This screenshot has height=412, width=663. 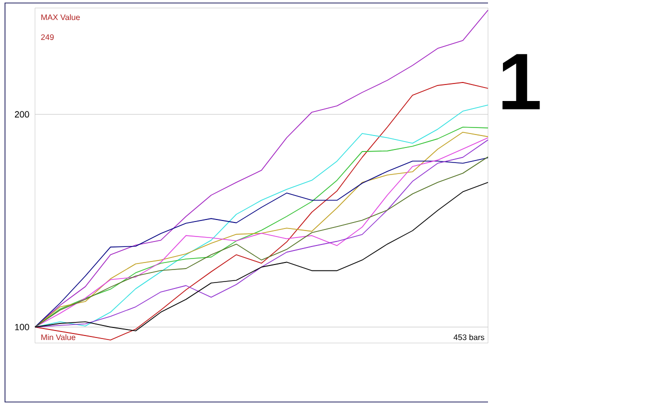 I want to click on annotation: 249, so click(x=47, y=37).